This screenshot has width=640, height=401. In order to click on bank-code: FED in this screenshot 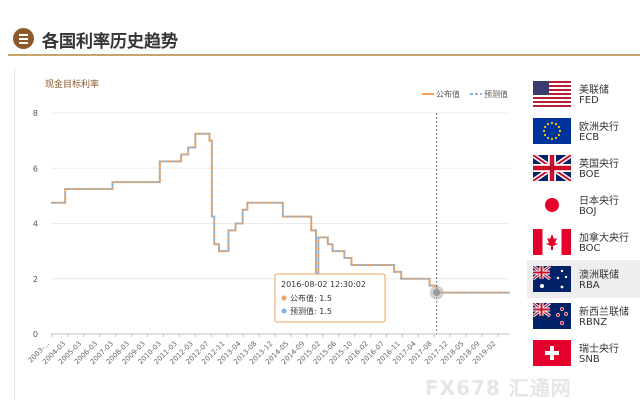, I will do `click(589, 100)`.